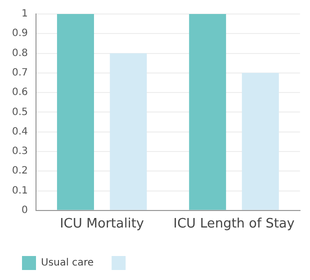  I want to click on y-tick-label: 0.1, so click(20, 190).